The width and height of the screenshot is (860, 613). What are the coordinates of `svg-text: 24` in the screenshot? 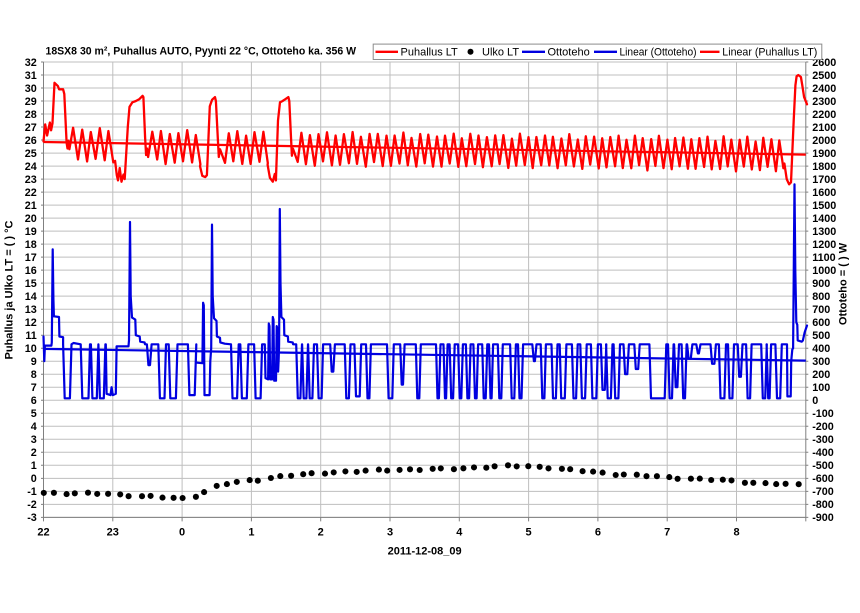 It's located at (31, 167).